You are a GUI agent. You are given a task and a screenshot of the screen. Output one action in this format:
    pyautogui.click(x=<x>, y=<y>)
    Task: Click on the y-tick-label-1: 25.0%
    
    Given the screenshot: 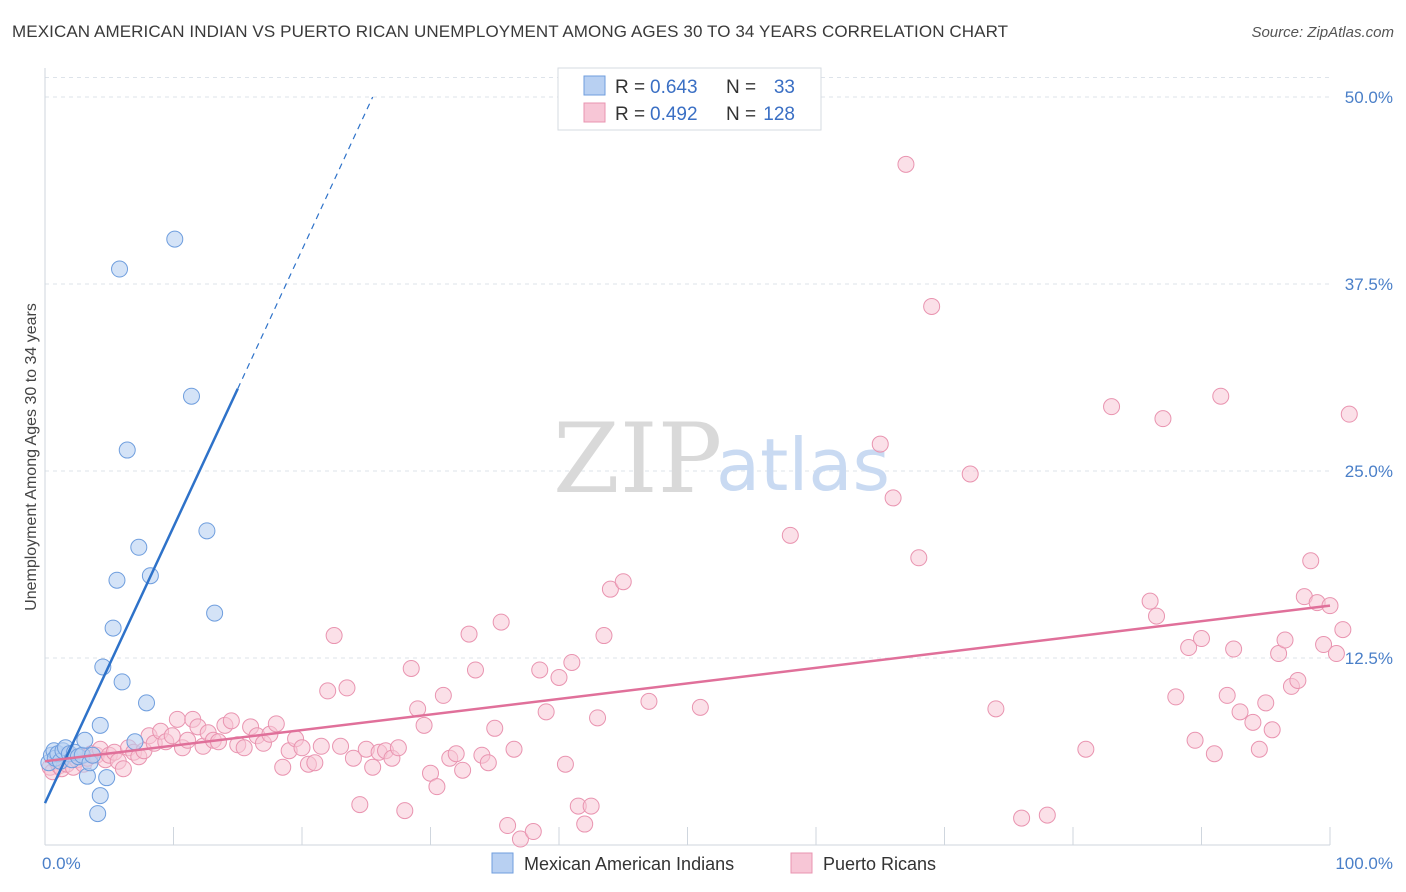 What is the action you would take?
    pyautogui.click(x=1369, y=471)
    